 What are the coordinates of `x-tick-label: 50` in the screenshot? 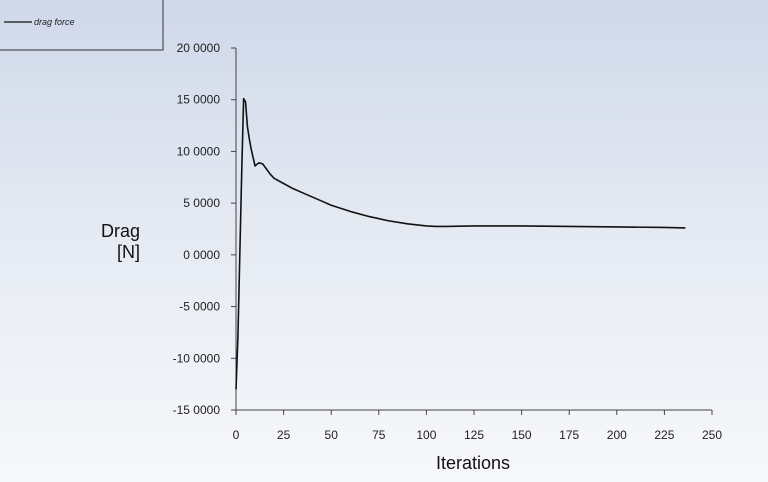 It's located at (332, 435).